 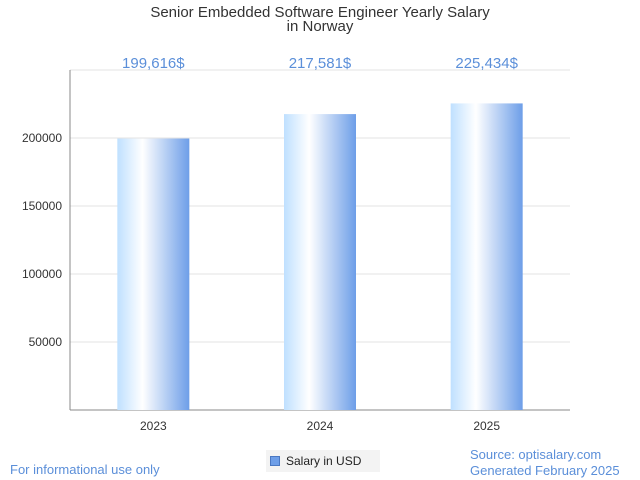 I want to click on y-tick-label: 100000, so click(x=42, y=274).